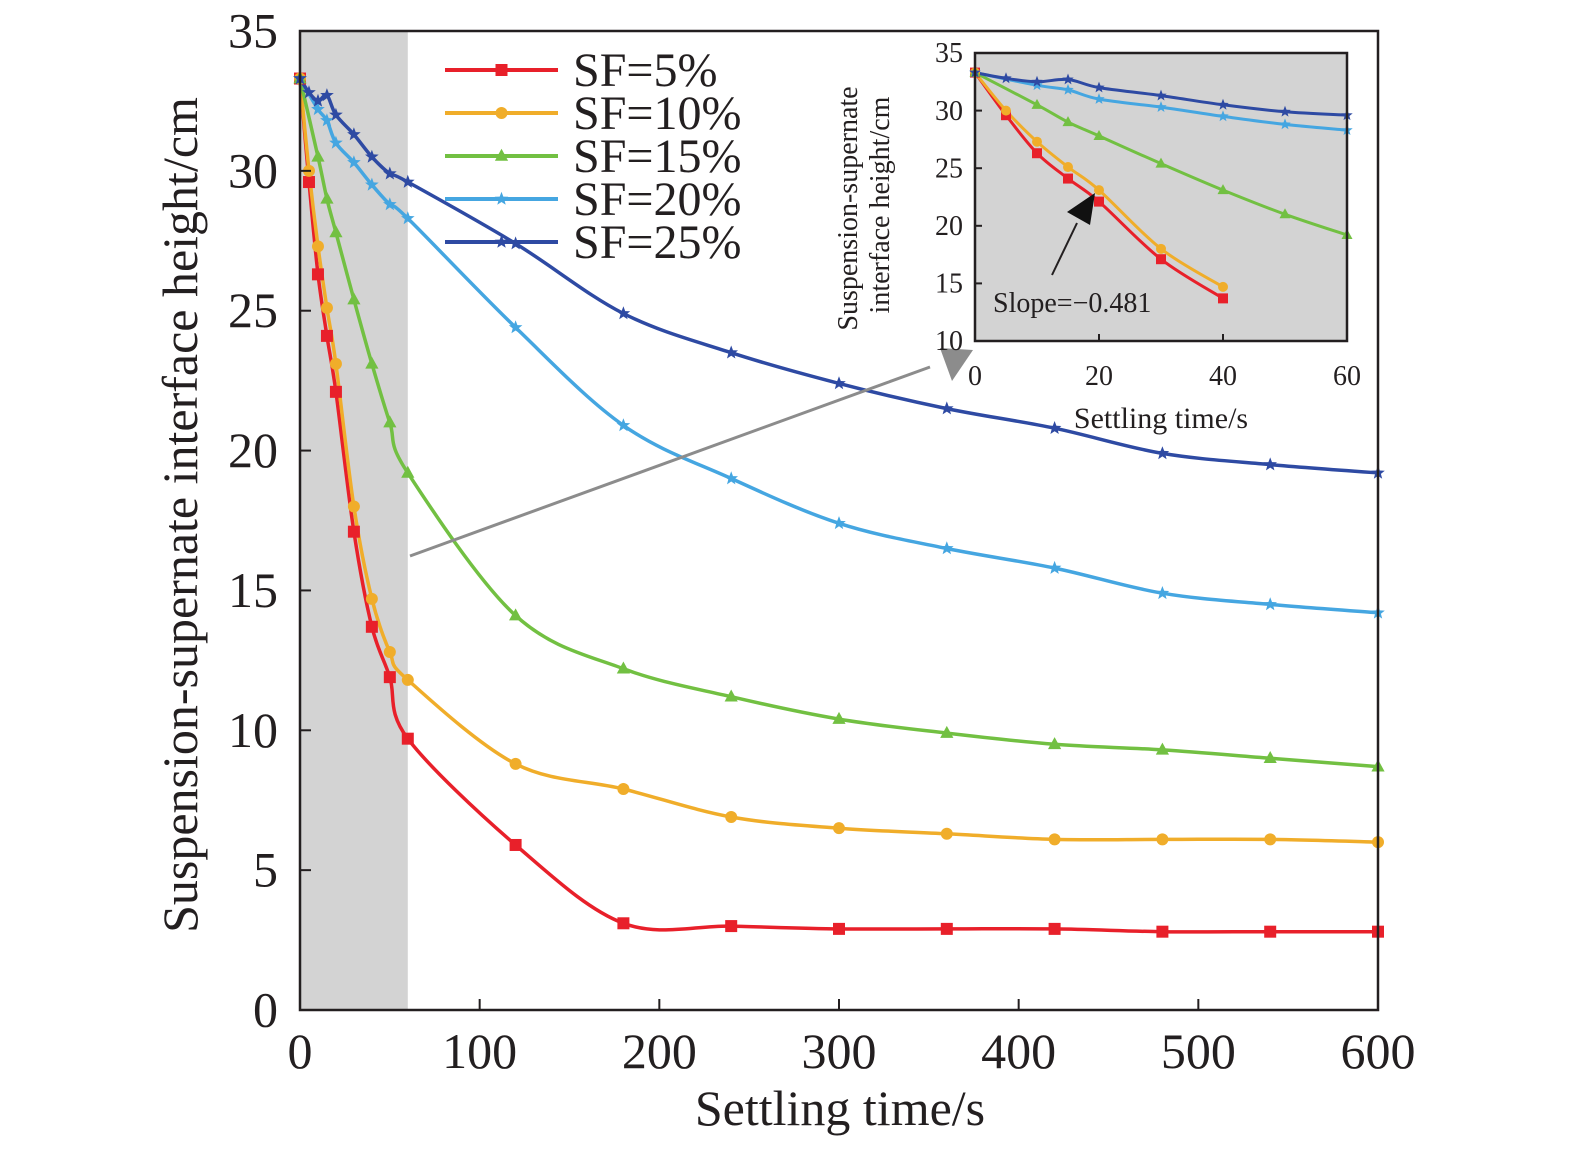 The image size is (1575, 1154). I want to click on legend-item-sf25: SF=25%, so click(593, 242).